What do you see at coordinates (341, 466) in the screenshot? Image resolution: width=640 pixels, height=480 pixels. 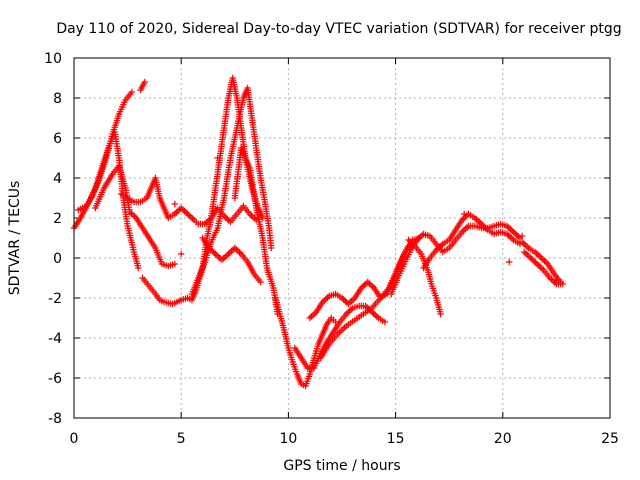 I see `x-axis-label: GPS time / hours` at bounding box center [341, 466].